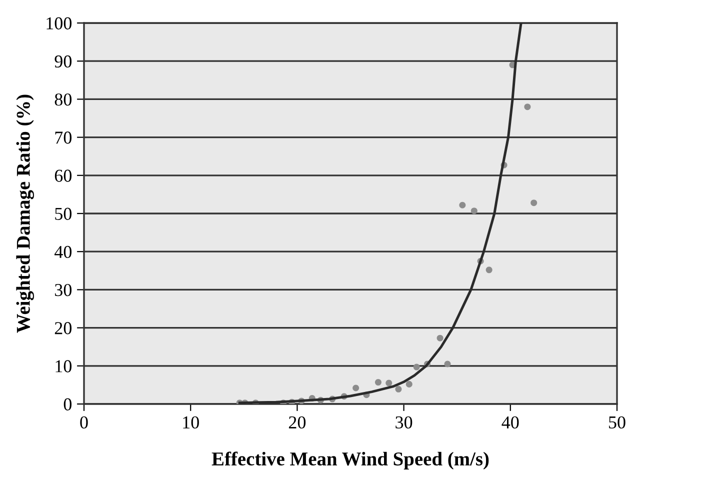 The image size is (706, 486). Describe the element at coordinates (617, 422) in the screenshot. I see `x-tick-label: 50` at that location.